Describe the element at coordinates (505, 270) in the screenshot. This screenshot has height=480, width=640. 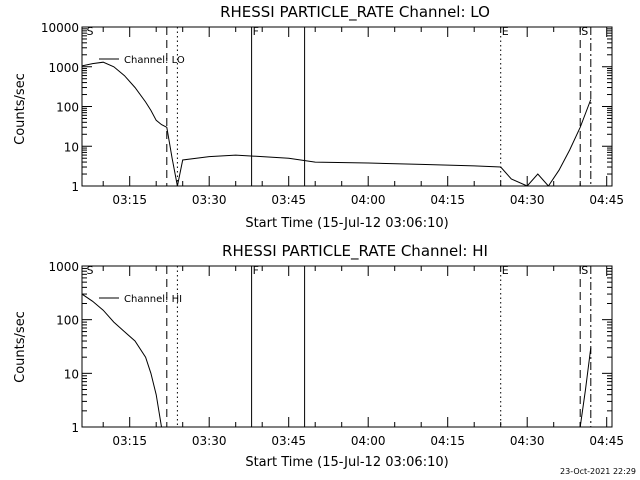
I see `hi-event-marker-label: E` at that location.